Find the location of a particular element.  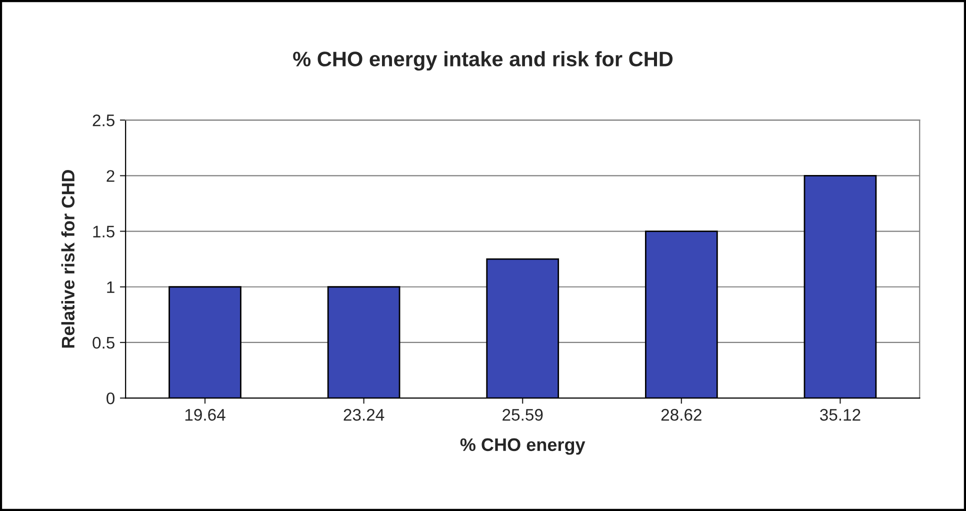

x-tick-label: 23.24 is located at coordinates (364, 414).